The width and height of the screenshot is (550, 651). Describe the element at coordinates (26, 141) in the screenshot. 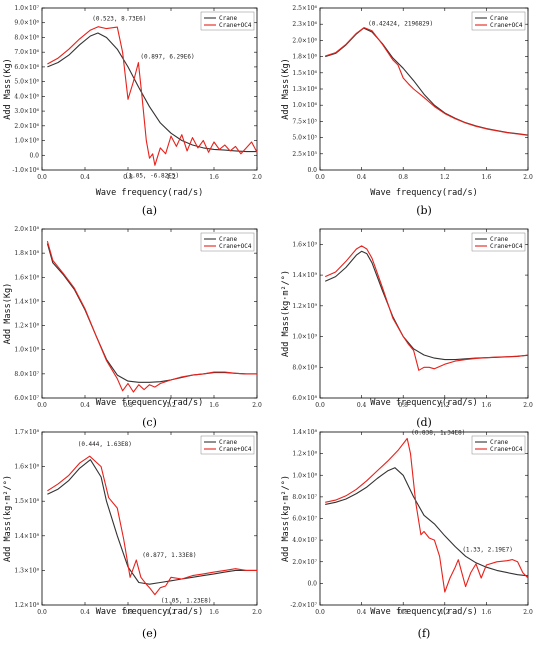

I see `y-tick-label: 1.0×10⁶` at that location.